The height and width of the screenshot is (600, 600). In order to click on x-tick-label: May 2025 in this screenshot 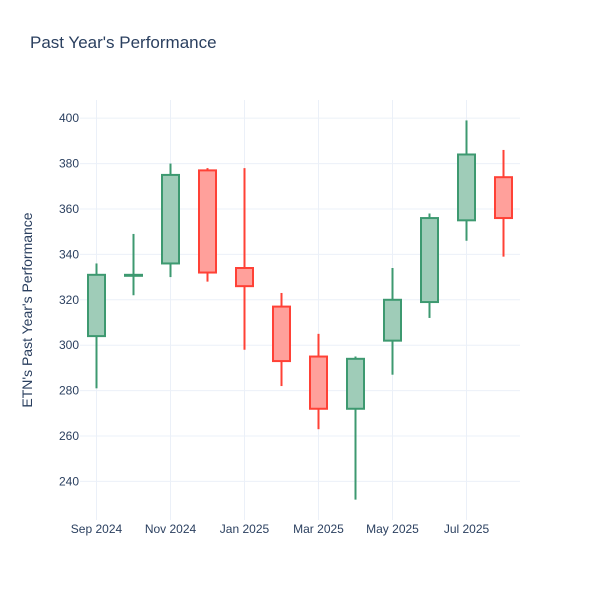, I will do `click(392, 529)`.